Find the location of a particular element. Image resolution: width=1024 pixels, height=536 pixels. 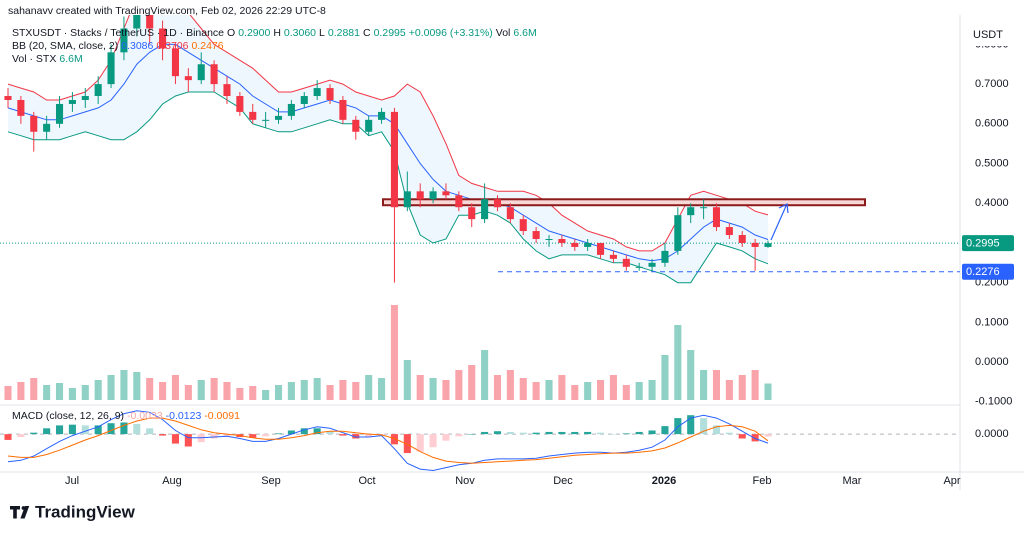

x-tick-label: Feb is located at coordinates (762, 481).